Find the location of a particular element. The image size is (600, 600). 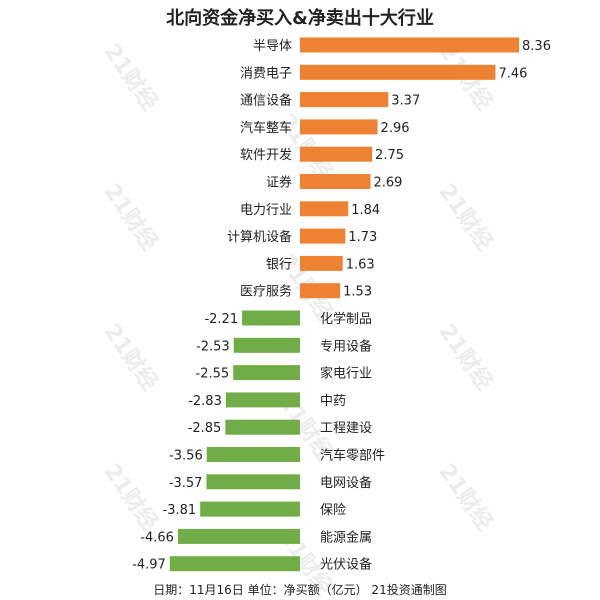

value-label: 8.36 is located at coordinates (536, 46).